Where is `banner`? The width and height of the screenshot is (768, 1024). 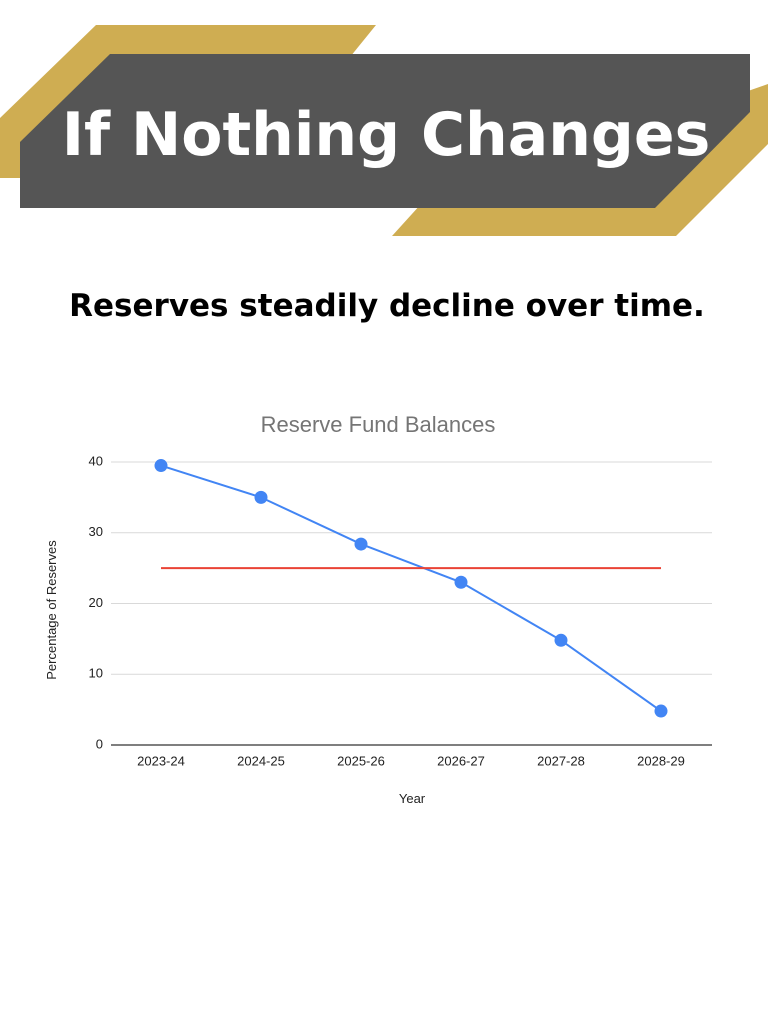
banner is located at coordinates (385, 131).